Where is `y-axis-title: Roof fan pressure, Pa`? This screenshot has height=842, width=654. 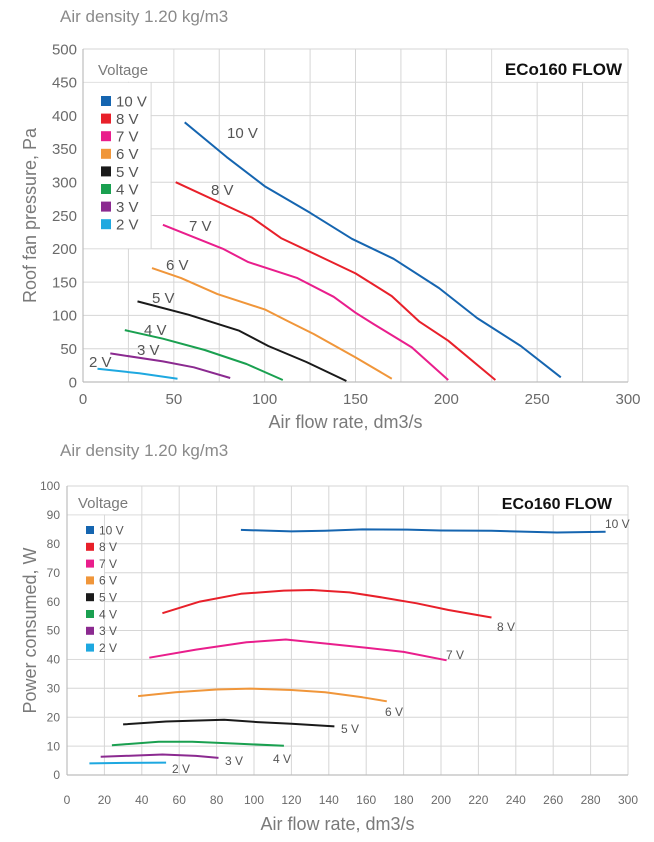 y-axis-title: Roof fan pressure, Pa is located at coordinates (30, 215).